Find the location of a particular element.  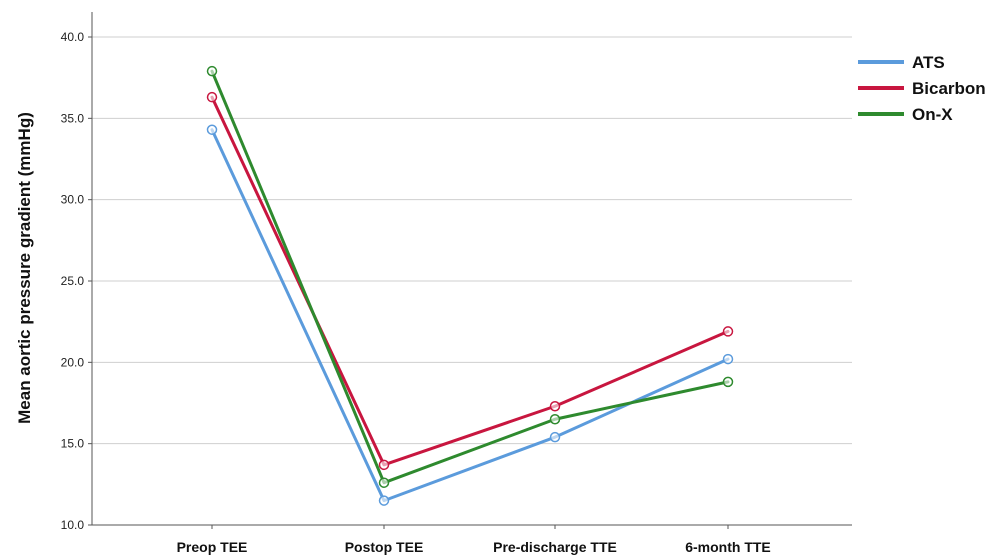

y-tick-label: 40.0 is located at coordinates (73, 37).